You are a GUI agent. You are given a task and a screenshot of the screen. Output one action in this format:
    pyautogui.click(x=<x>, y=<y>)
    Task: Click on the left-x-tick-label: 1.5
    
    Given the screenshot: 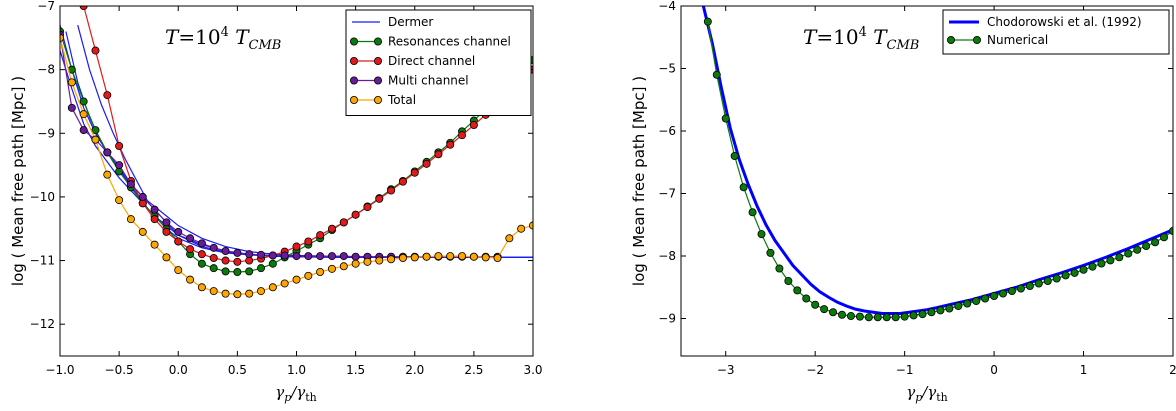 What is the action you would take?
    pyautogui.click(x=355, y=370)
    